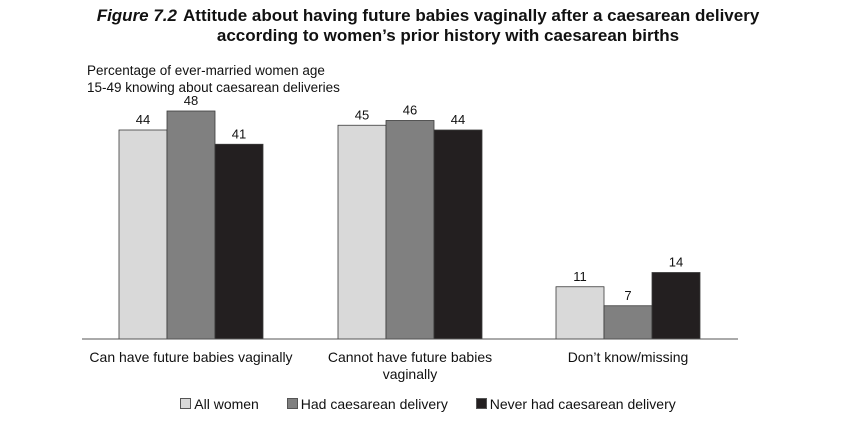  I want to click on data-label: 14, so click(676, 262).